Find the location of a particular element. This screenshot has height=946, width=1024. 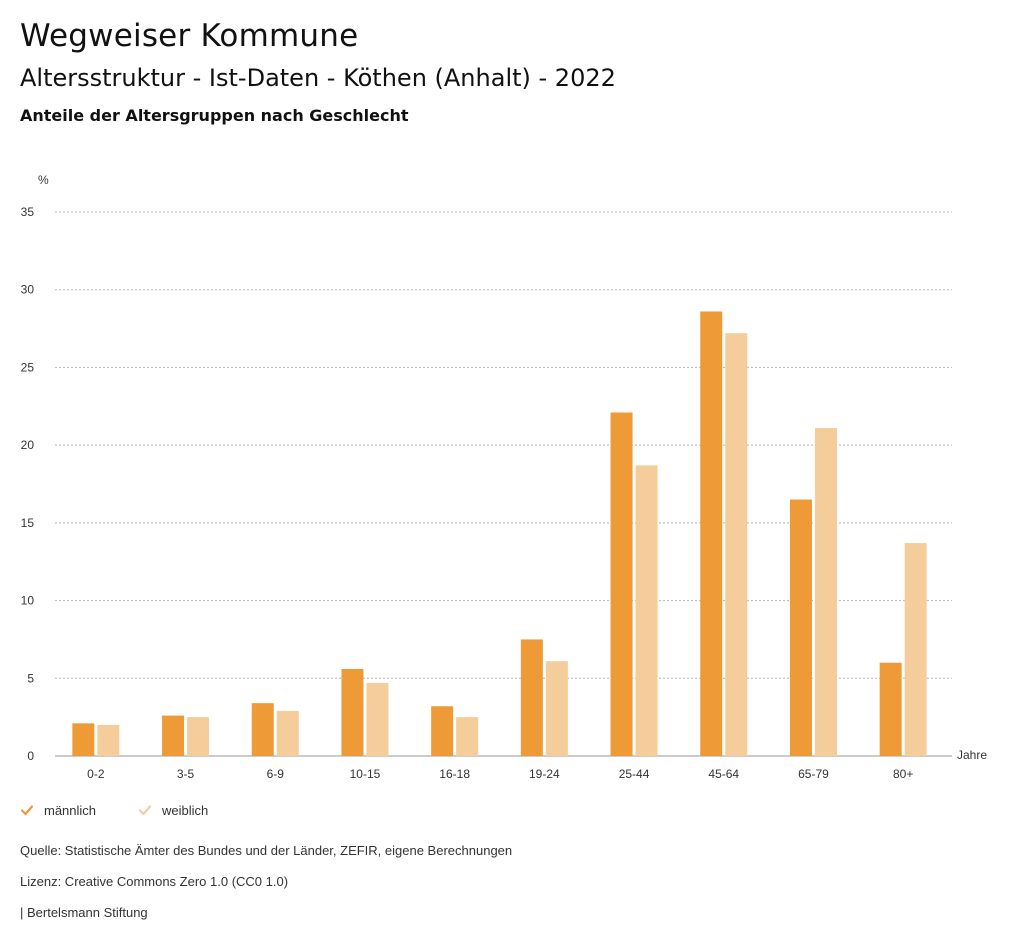

y-tick-label: 5 is located at coordinates (30, 678).